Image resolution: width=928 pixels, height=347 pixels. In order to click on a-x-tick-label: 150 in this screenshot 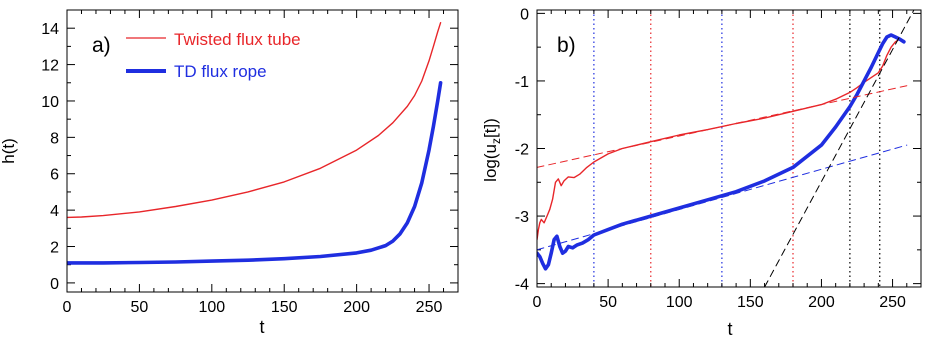, I will do `click(284, 307)`.